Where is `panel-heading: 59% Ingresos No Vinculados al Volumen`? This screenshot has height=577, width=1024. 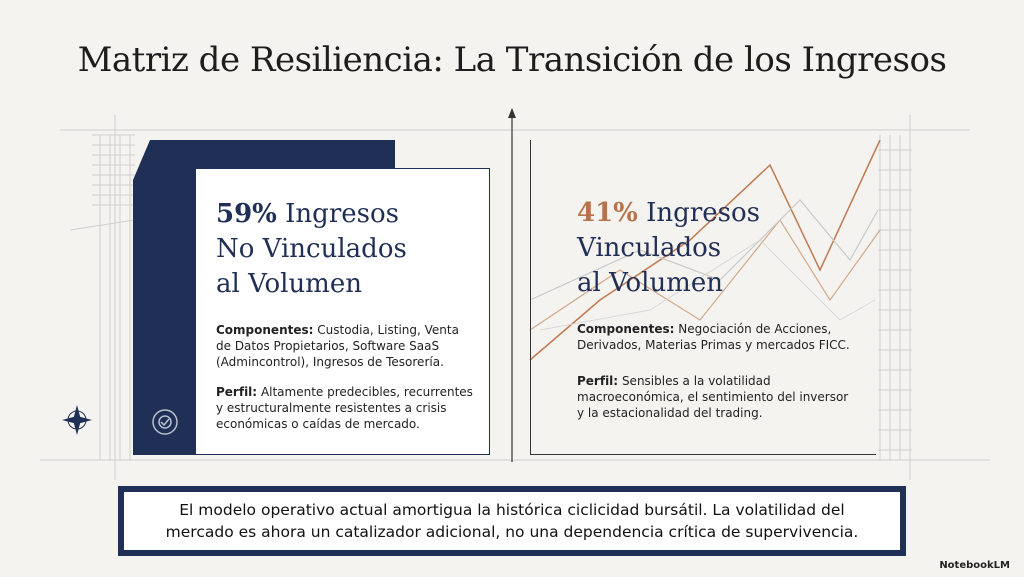
panel-heading: 59% Ingresos No Vinculados al Volumen is located at coordinates (345, 249).